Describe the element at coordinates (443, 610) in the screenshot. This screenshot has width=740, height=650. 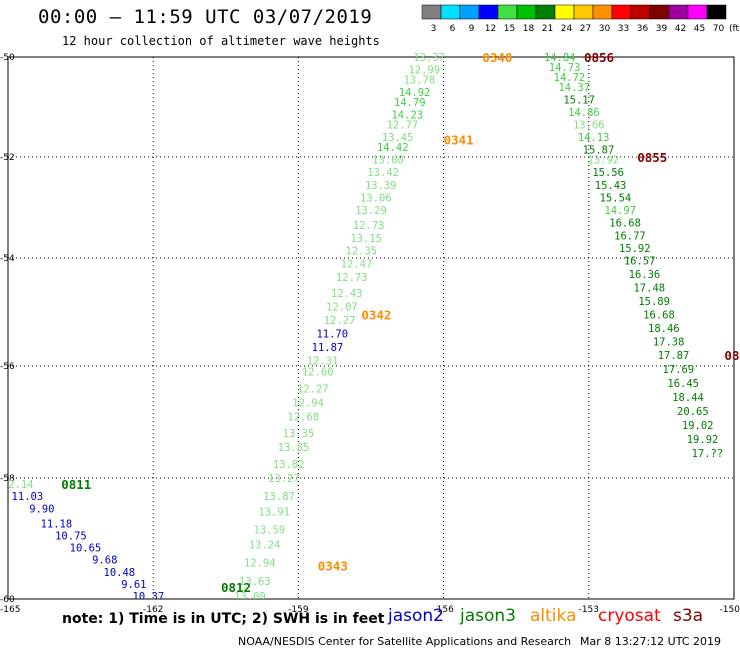
I see `longitude-label: -156` at that location.